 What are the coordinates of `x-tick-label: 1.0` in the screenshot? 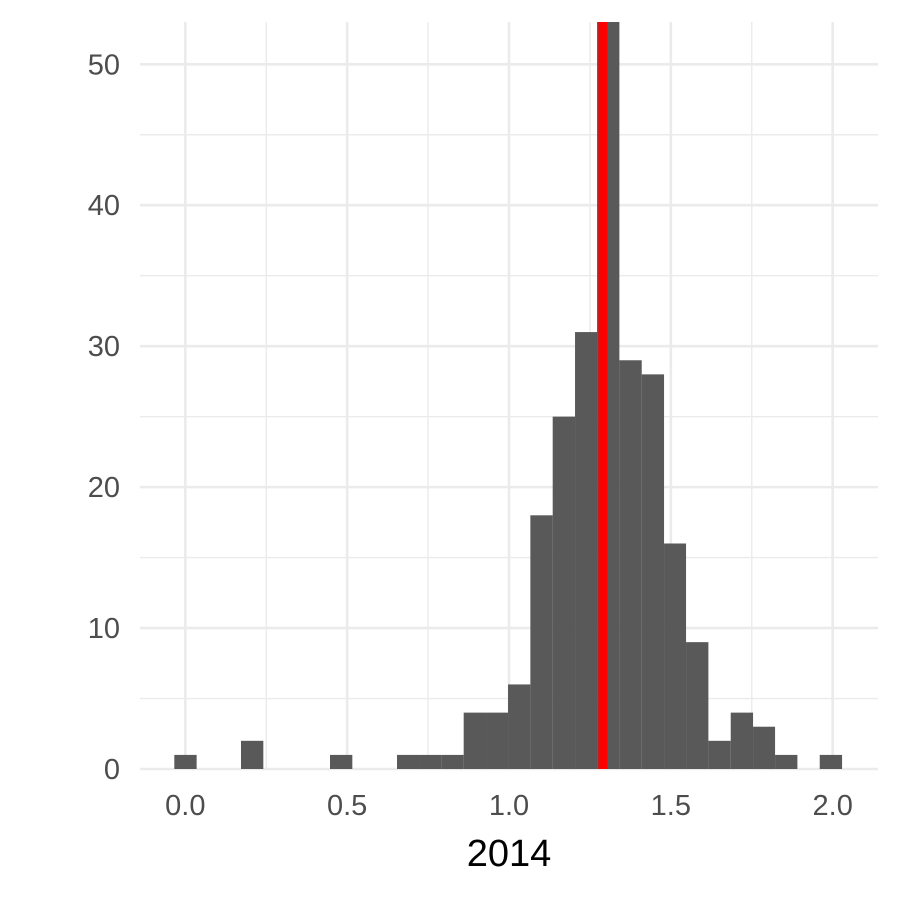 It's located at (509, 806).